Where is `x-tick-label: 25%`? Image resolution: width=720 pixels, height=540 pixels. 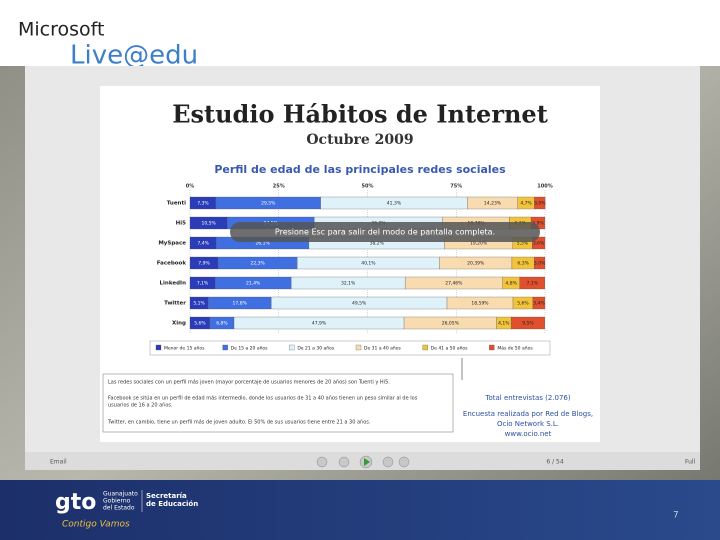
x-tick-label: 25% is located at coordinates (279, 187).